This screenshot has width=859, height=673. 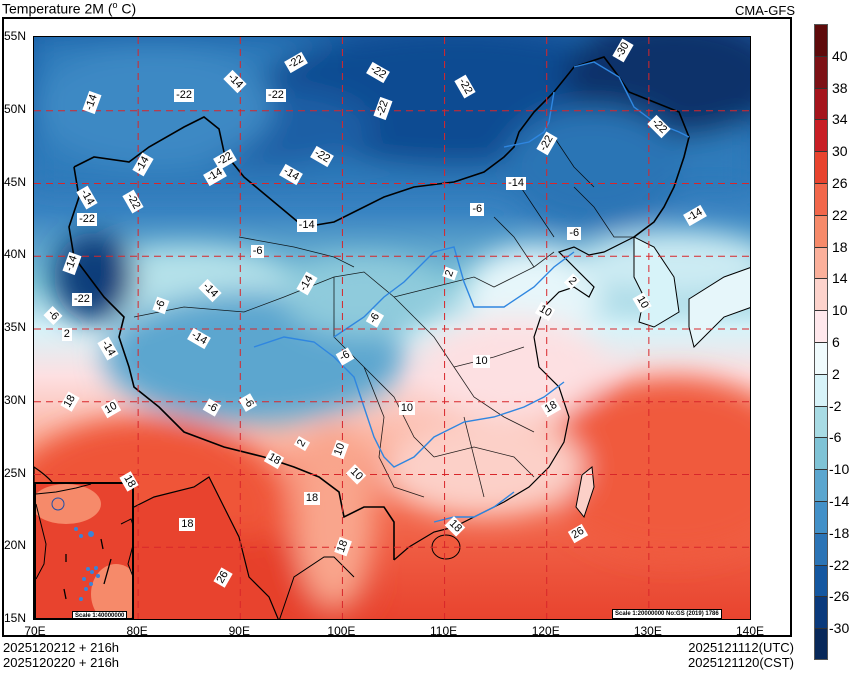 What do you see at coordinates (840, 151) in the screenshot?
I see `colorbar-tick-label: 30` at bounding box center [840, 151].